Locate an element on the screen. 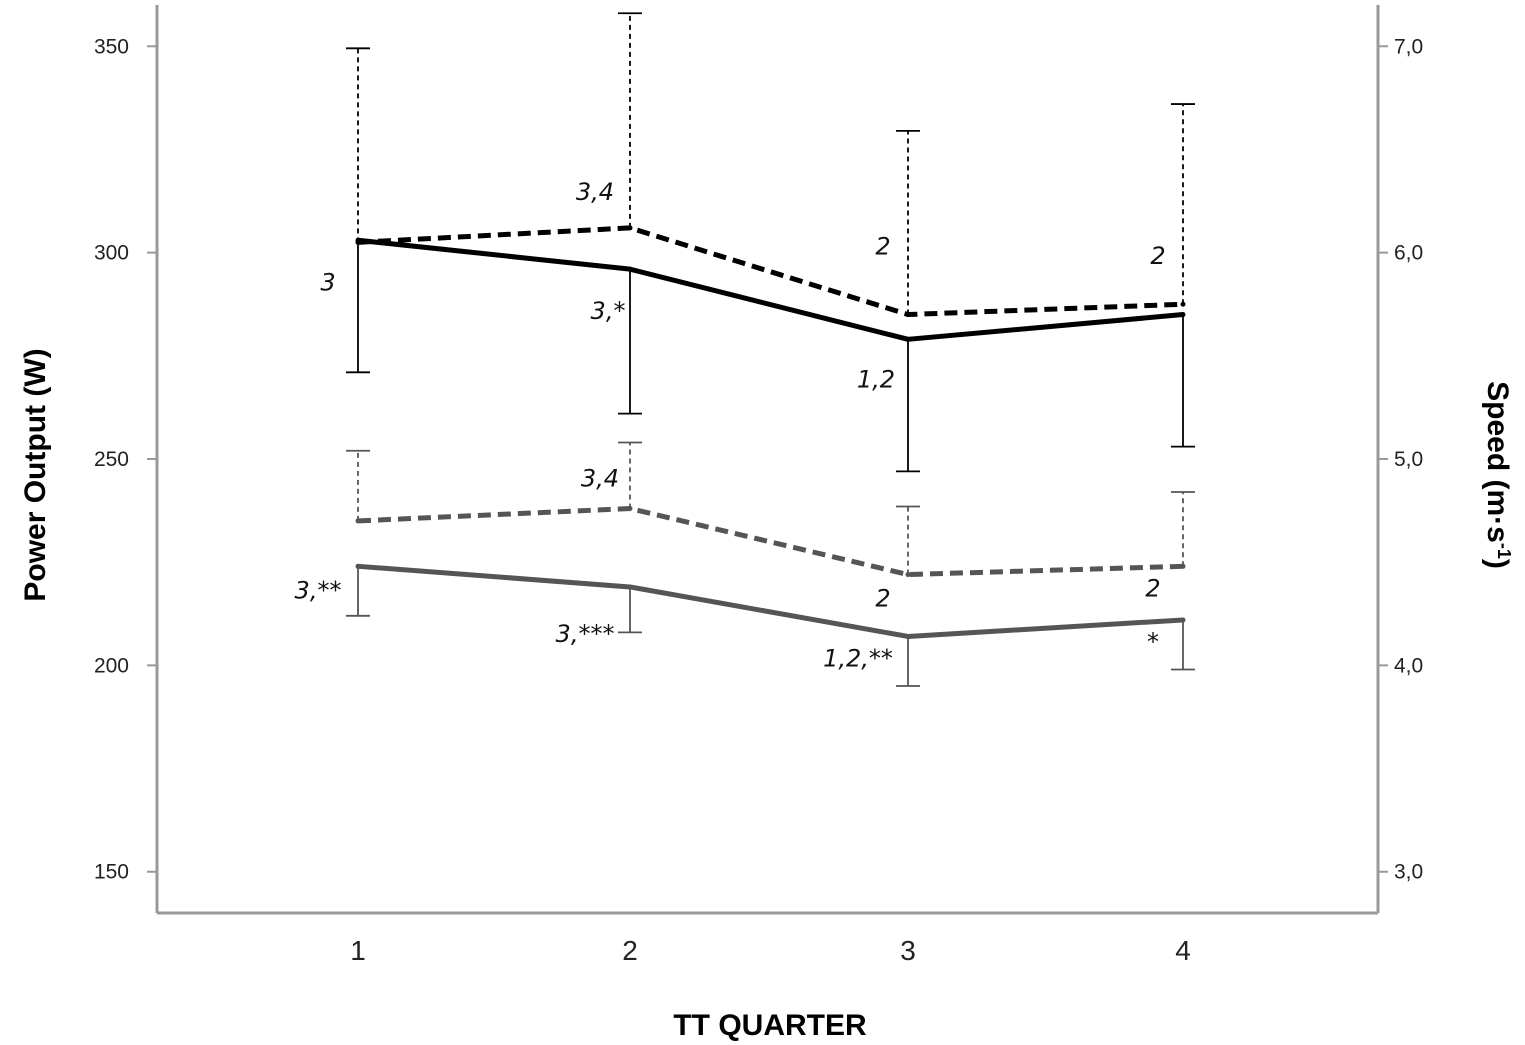 The width and height of the screenshot is (1525, 1045). y2-tick-label: 7,0 is located at coordinates (1408, 46).